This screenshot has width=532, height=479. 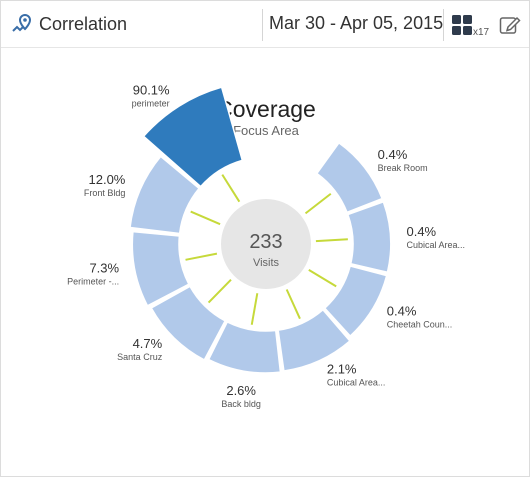 I want to click on slice-value-label: 2.1%, so click(x=342, y=369).